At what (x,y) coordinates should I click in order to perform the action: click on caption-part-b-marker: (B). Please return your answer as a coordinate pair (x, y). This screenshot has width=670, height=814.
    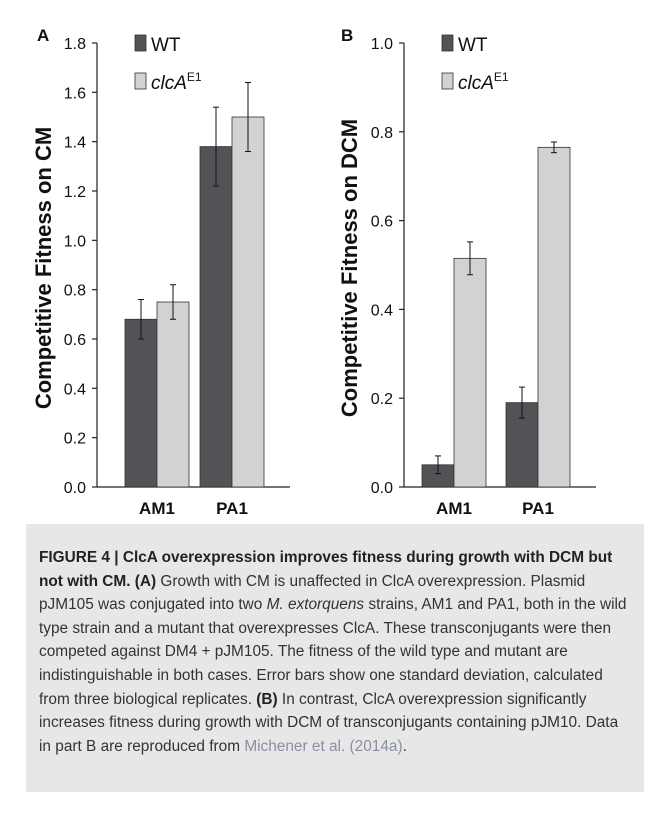
    Looking at the image, I should click on (267, 699).